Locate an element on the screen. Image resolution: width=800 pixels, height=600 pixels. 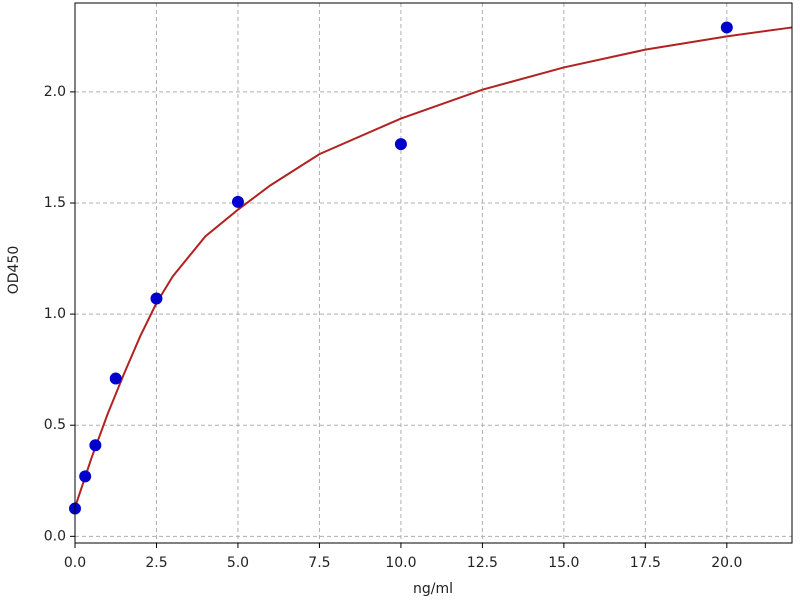
x-tick-label: 5.0 is located at coordinates (238, 563).